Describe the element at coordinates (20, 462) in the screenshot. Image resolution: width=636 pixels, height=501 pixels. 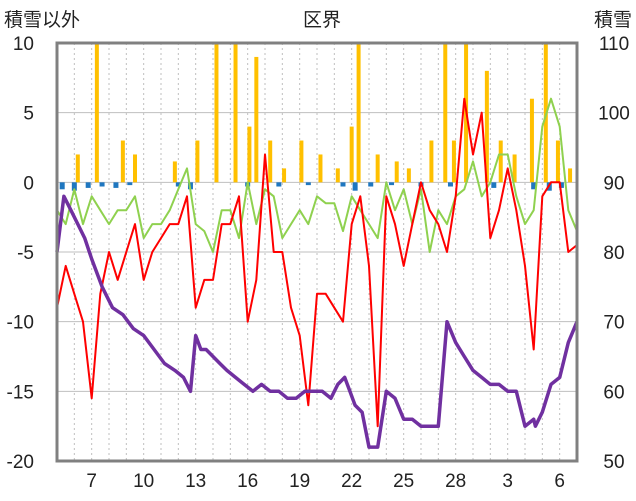
I see `left-tick-label-6: -20` at that location.